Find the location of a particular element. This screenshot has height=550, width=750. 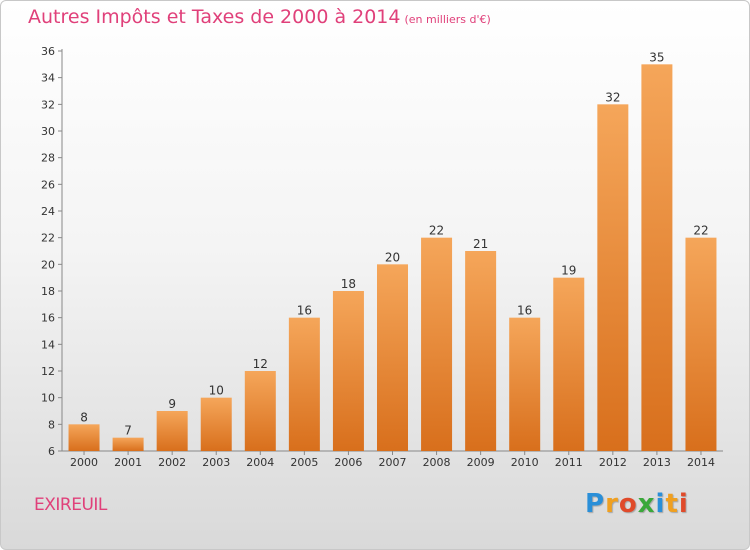

y-tick-label: 10 is located at coordinates (48, 398).